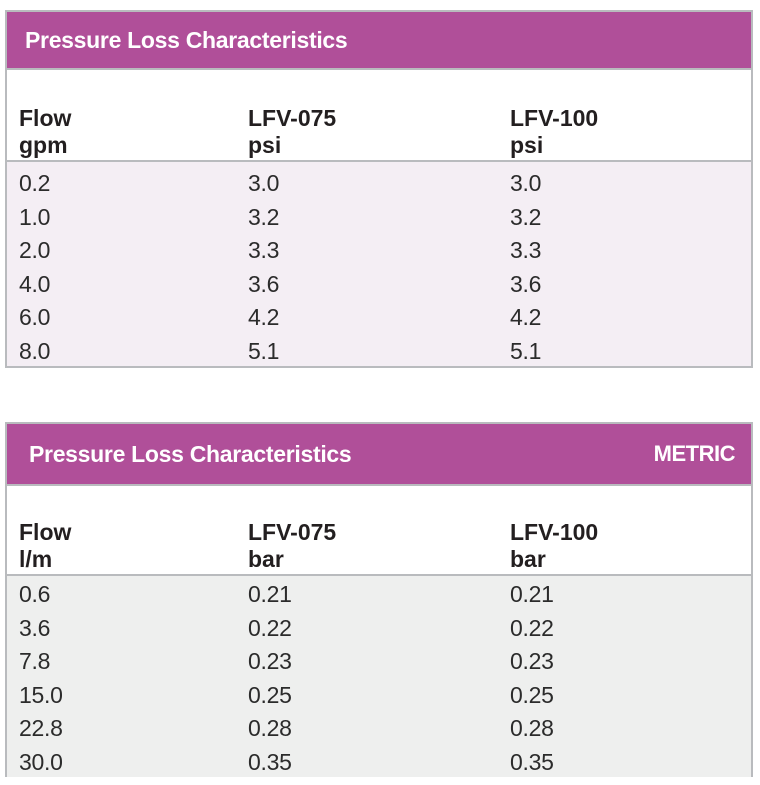 This screenshot has height=785, width=760. What do you see at coordinates (379, 662) in the screenshot?
I see `table-row: 7.8 0.23 0.23` at bounding box center [379, 662].